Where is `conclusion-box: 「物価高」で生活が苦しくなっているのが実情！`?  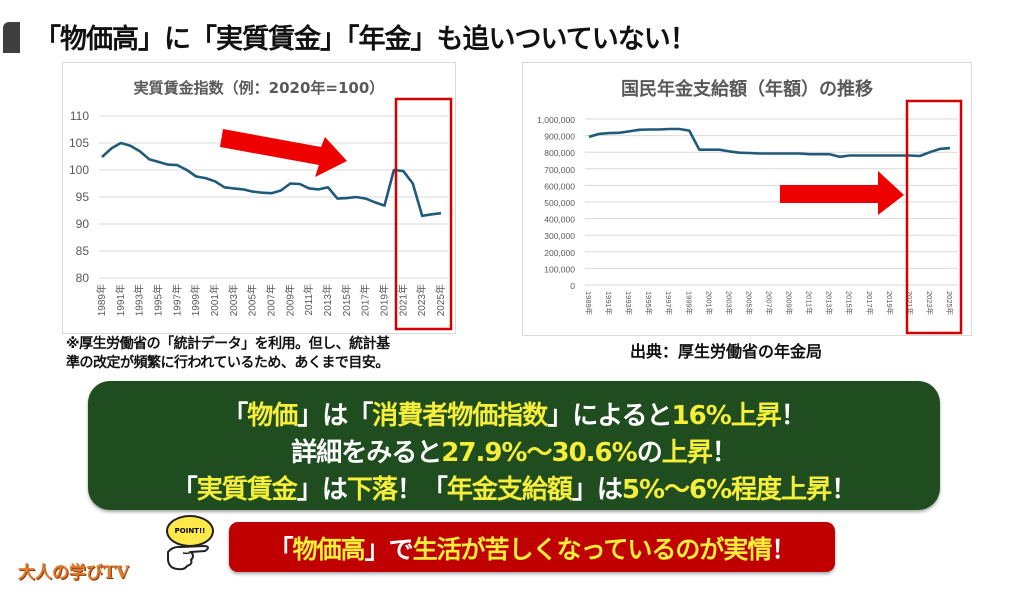 conclusion-box: 「物価高」で生活が苦しくなっているのが実情！ is located at coordinates (532, 547).